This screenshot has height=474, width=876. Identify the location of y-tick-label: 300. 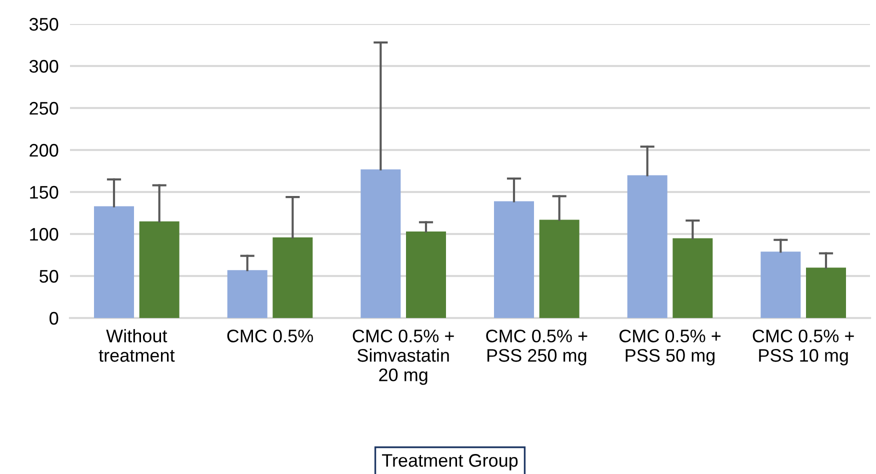
(43, 66).